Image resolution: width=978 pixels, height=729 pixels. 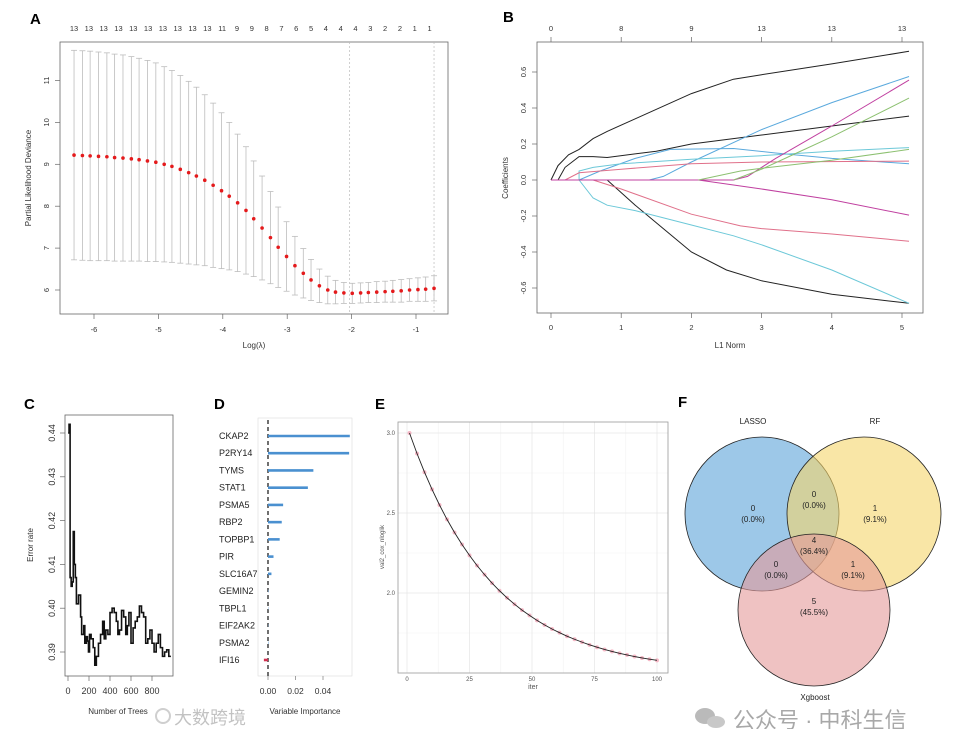 I want to click on venn-set-label: Xgboost, so click(x=815, y=697).